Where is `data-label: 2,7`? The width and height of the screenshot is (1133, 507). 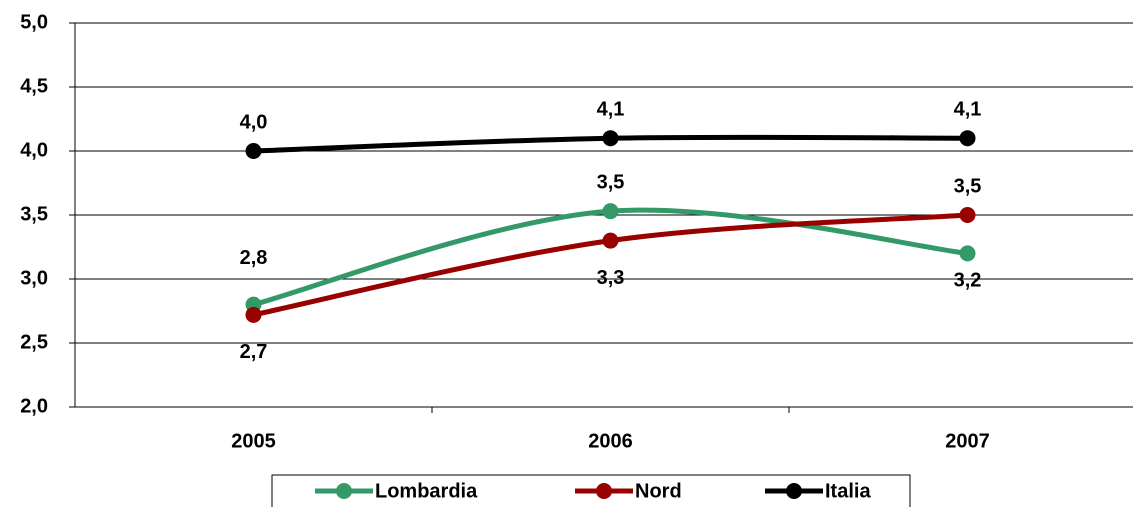 data-label: 2,7 is located at coordinates (254, 352).